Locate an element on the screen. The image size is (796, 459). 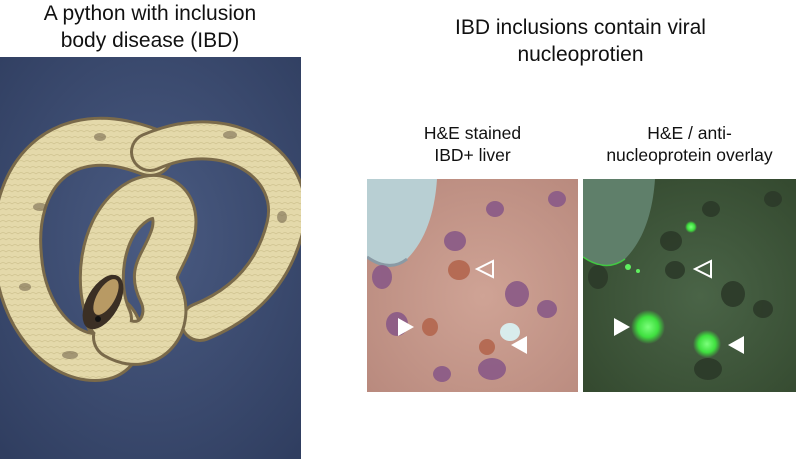
vessel-lumen is located at coordinates (402, 222).